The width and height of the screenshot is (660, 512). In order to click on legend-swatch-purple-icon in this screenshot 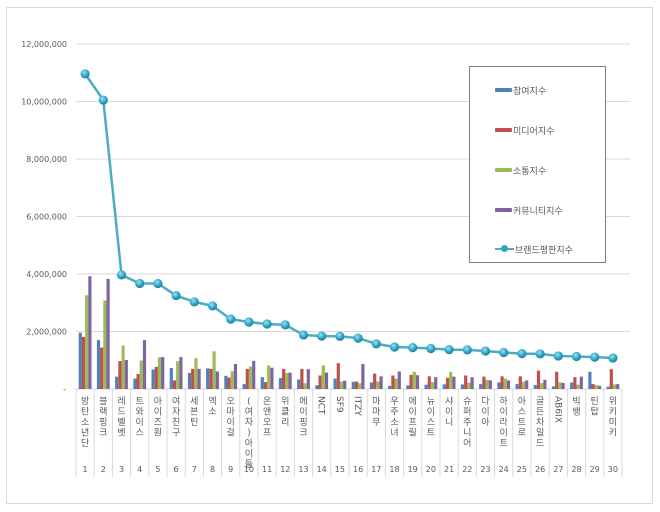, I will do `click(503, 210)`.